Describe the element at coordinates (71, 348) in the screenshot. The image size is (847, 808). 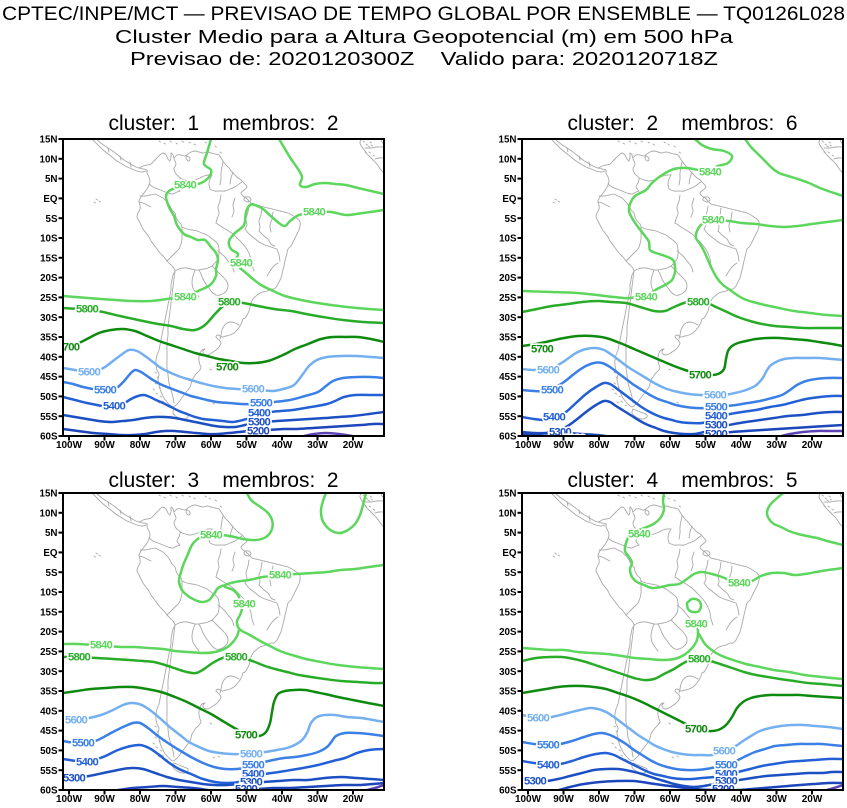
I see `svg-text: 700` at that location.